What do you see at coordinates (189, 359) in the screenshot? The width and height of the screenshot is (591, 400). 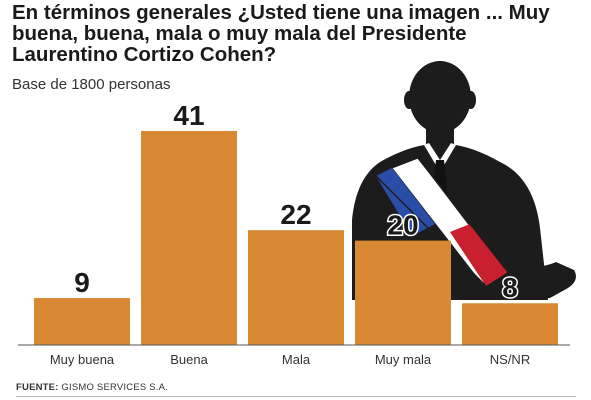 I see `category-label: Buena` at bounding box center [189, 359].